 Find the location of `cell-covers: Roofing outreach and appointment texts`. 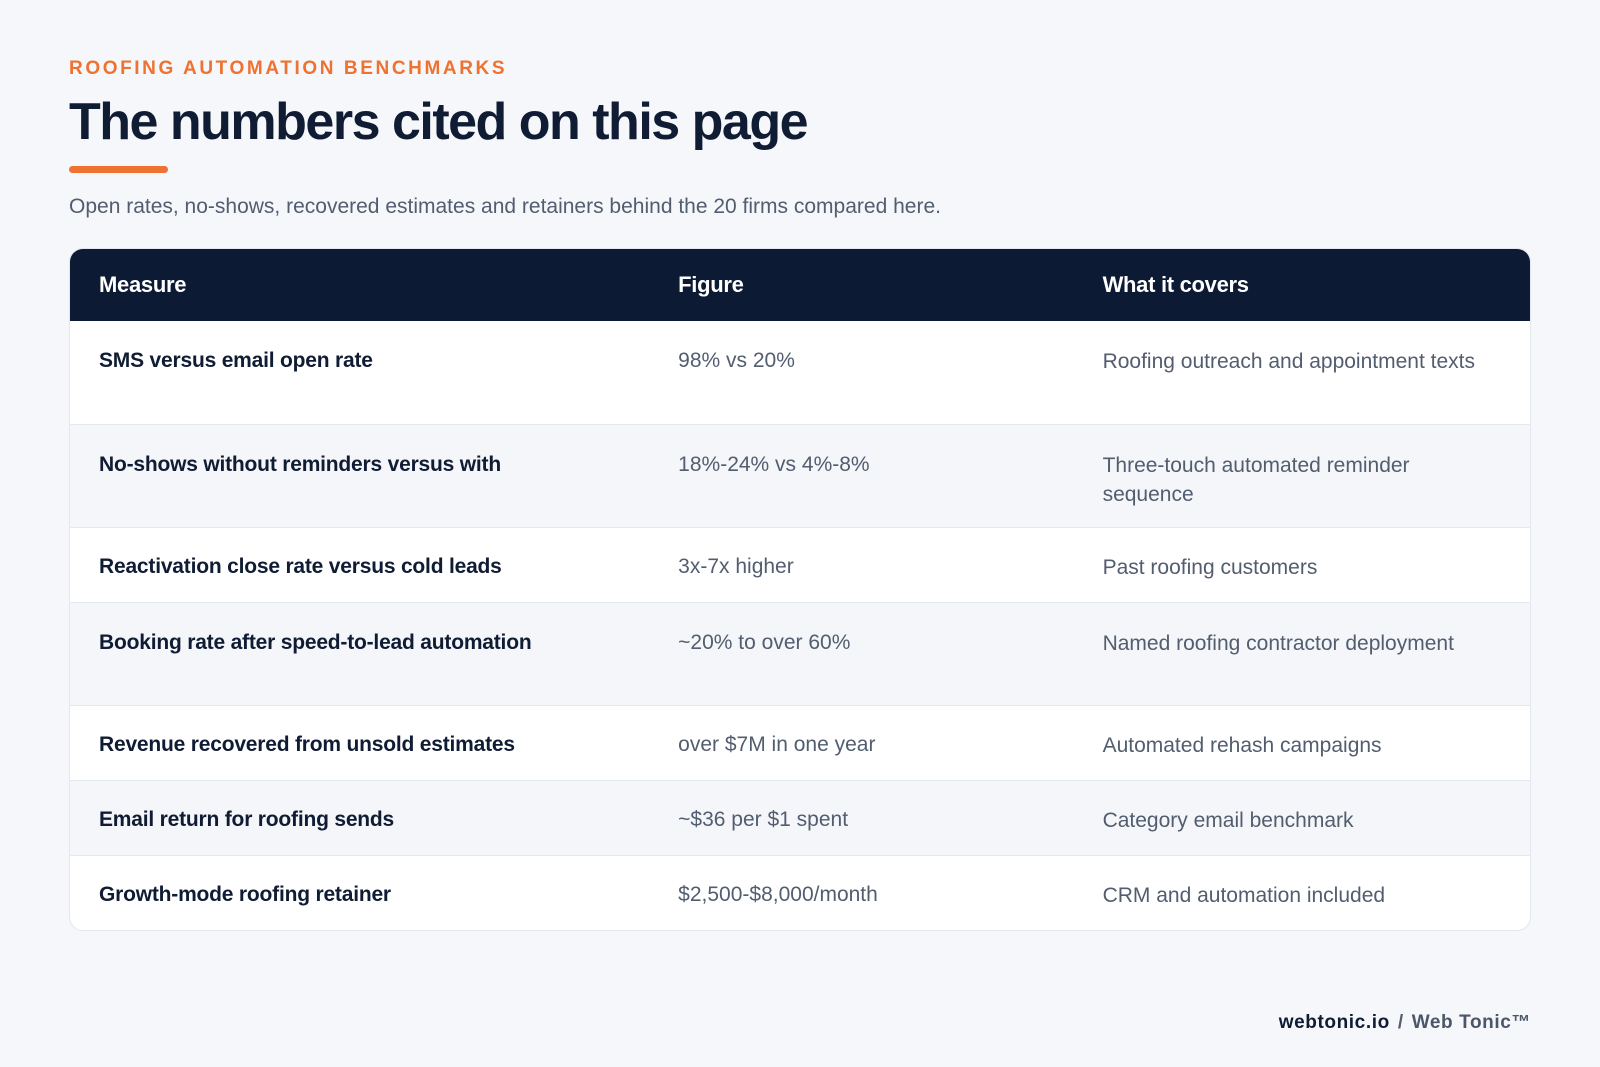

cell-covers: Roofing outreach and appointment texts is located at coordinates (1288, 361).